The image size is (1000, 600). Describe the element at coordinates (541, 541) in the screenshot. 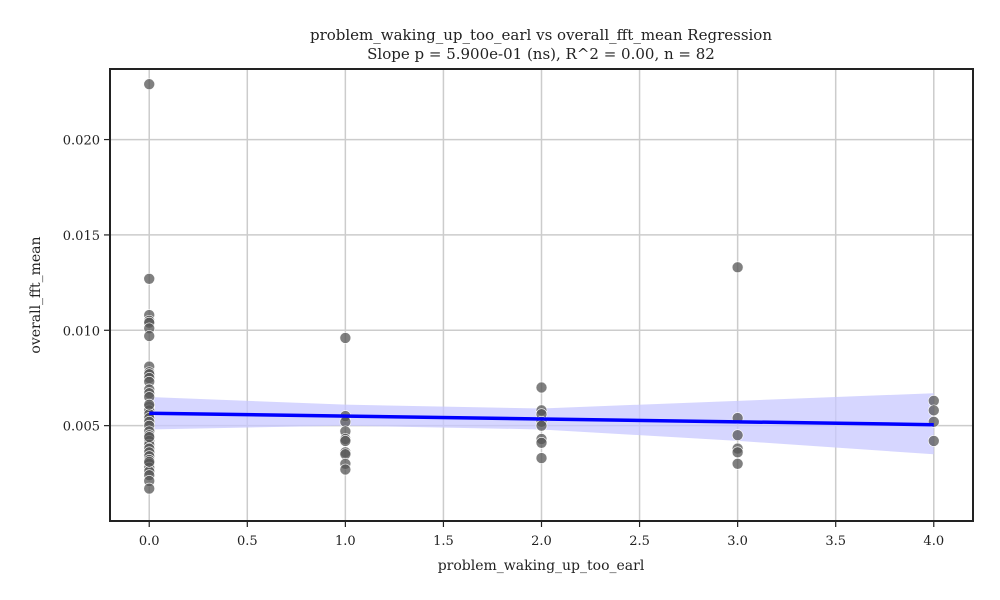

I see `x-tick-label: 2.0` at that location.